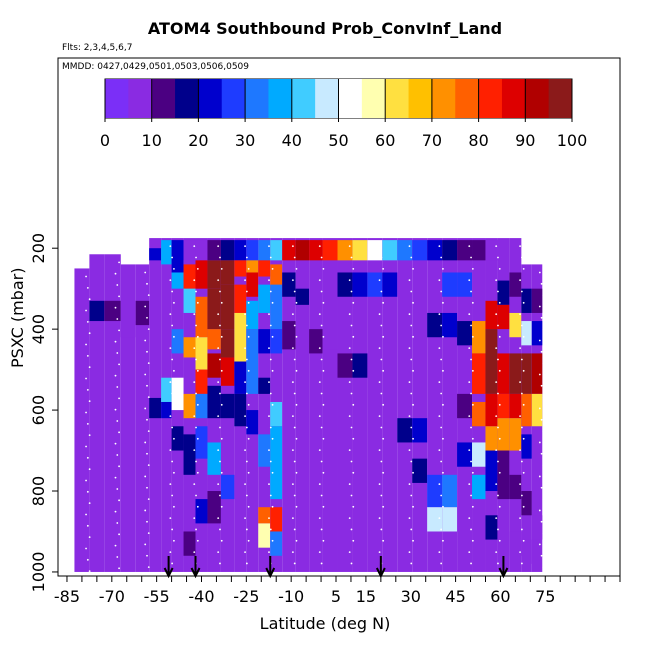  I want to click on colorbar-tick-label: 70, so click(432, 140).